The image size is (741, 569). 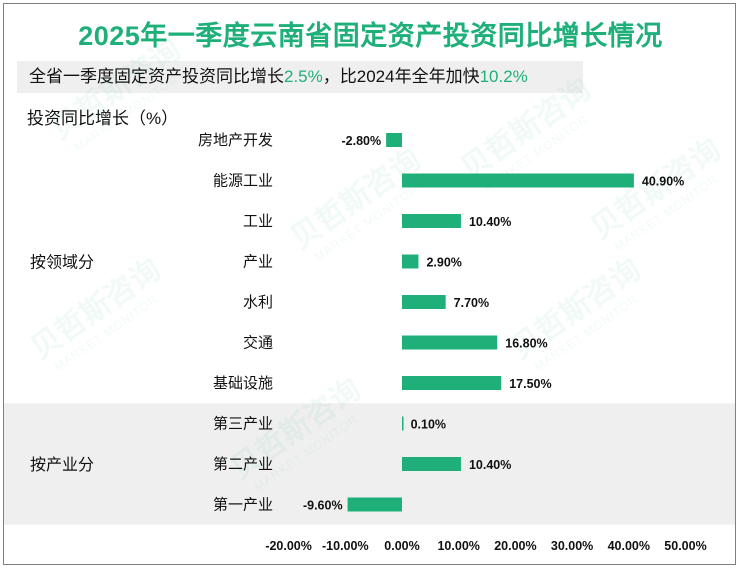 I want to click on y-axis-label: 投资同比增长（%）, so click(x=103, y=118).